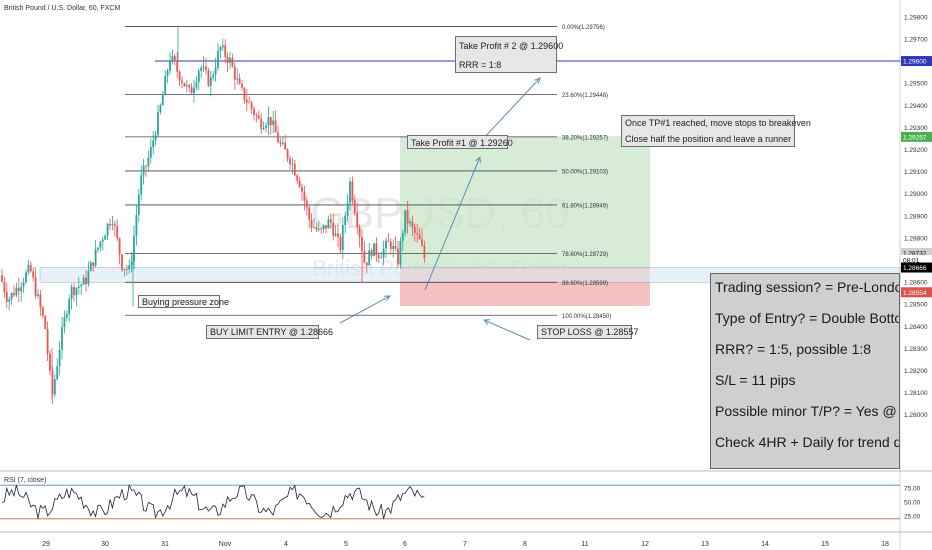  Describe the element at coordinates (105, 544) in the screenshot. I see `time-tick: 30` at that location.